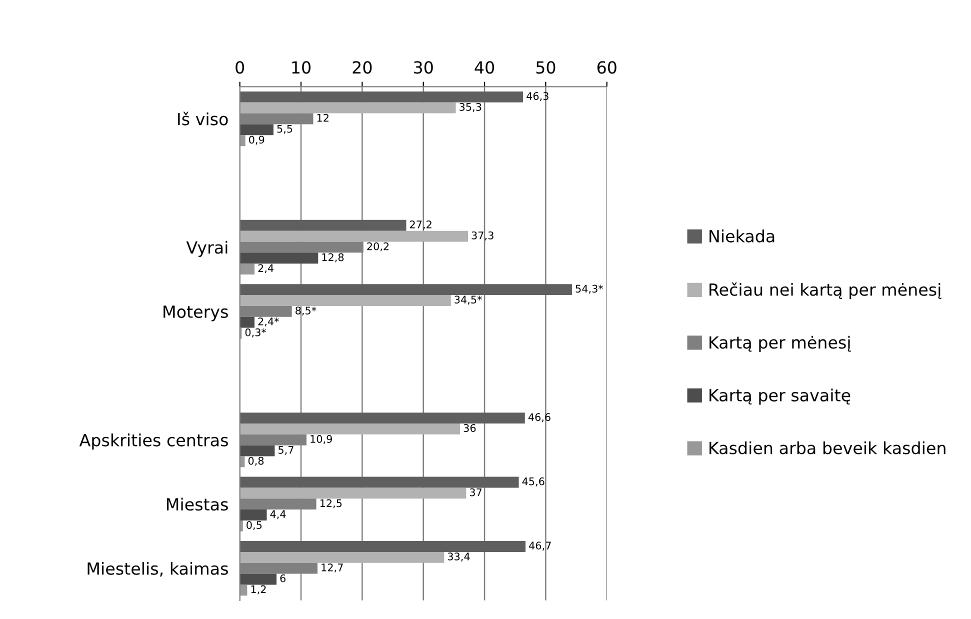  I want to click on data-label: 8,5*, so click(306, 311).